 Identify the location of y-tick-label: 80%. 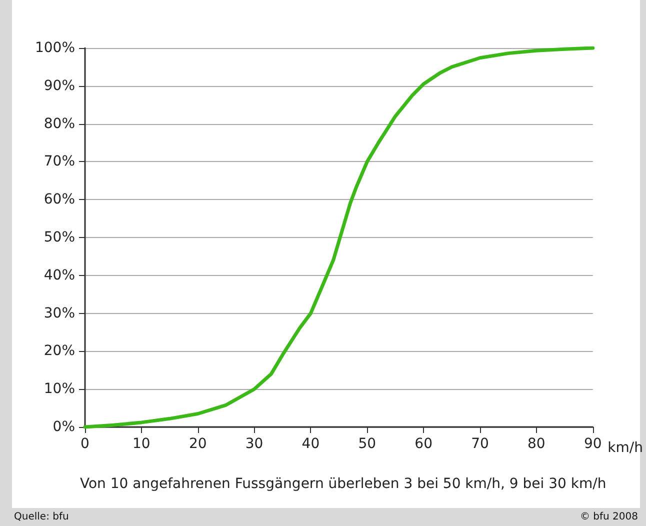
(59, 124).